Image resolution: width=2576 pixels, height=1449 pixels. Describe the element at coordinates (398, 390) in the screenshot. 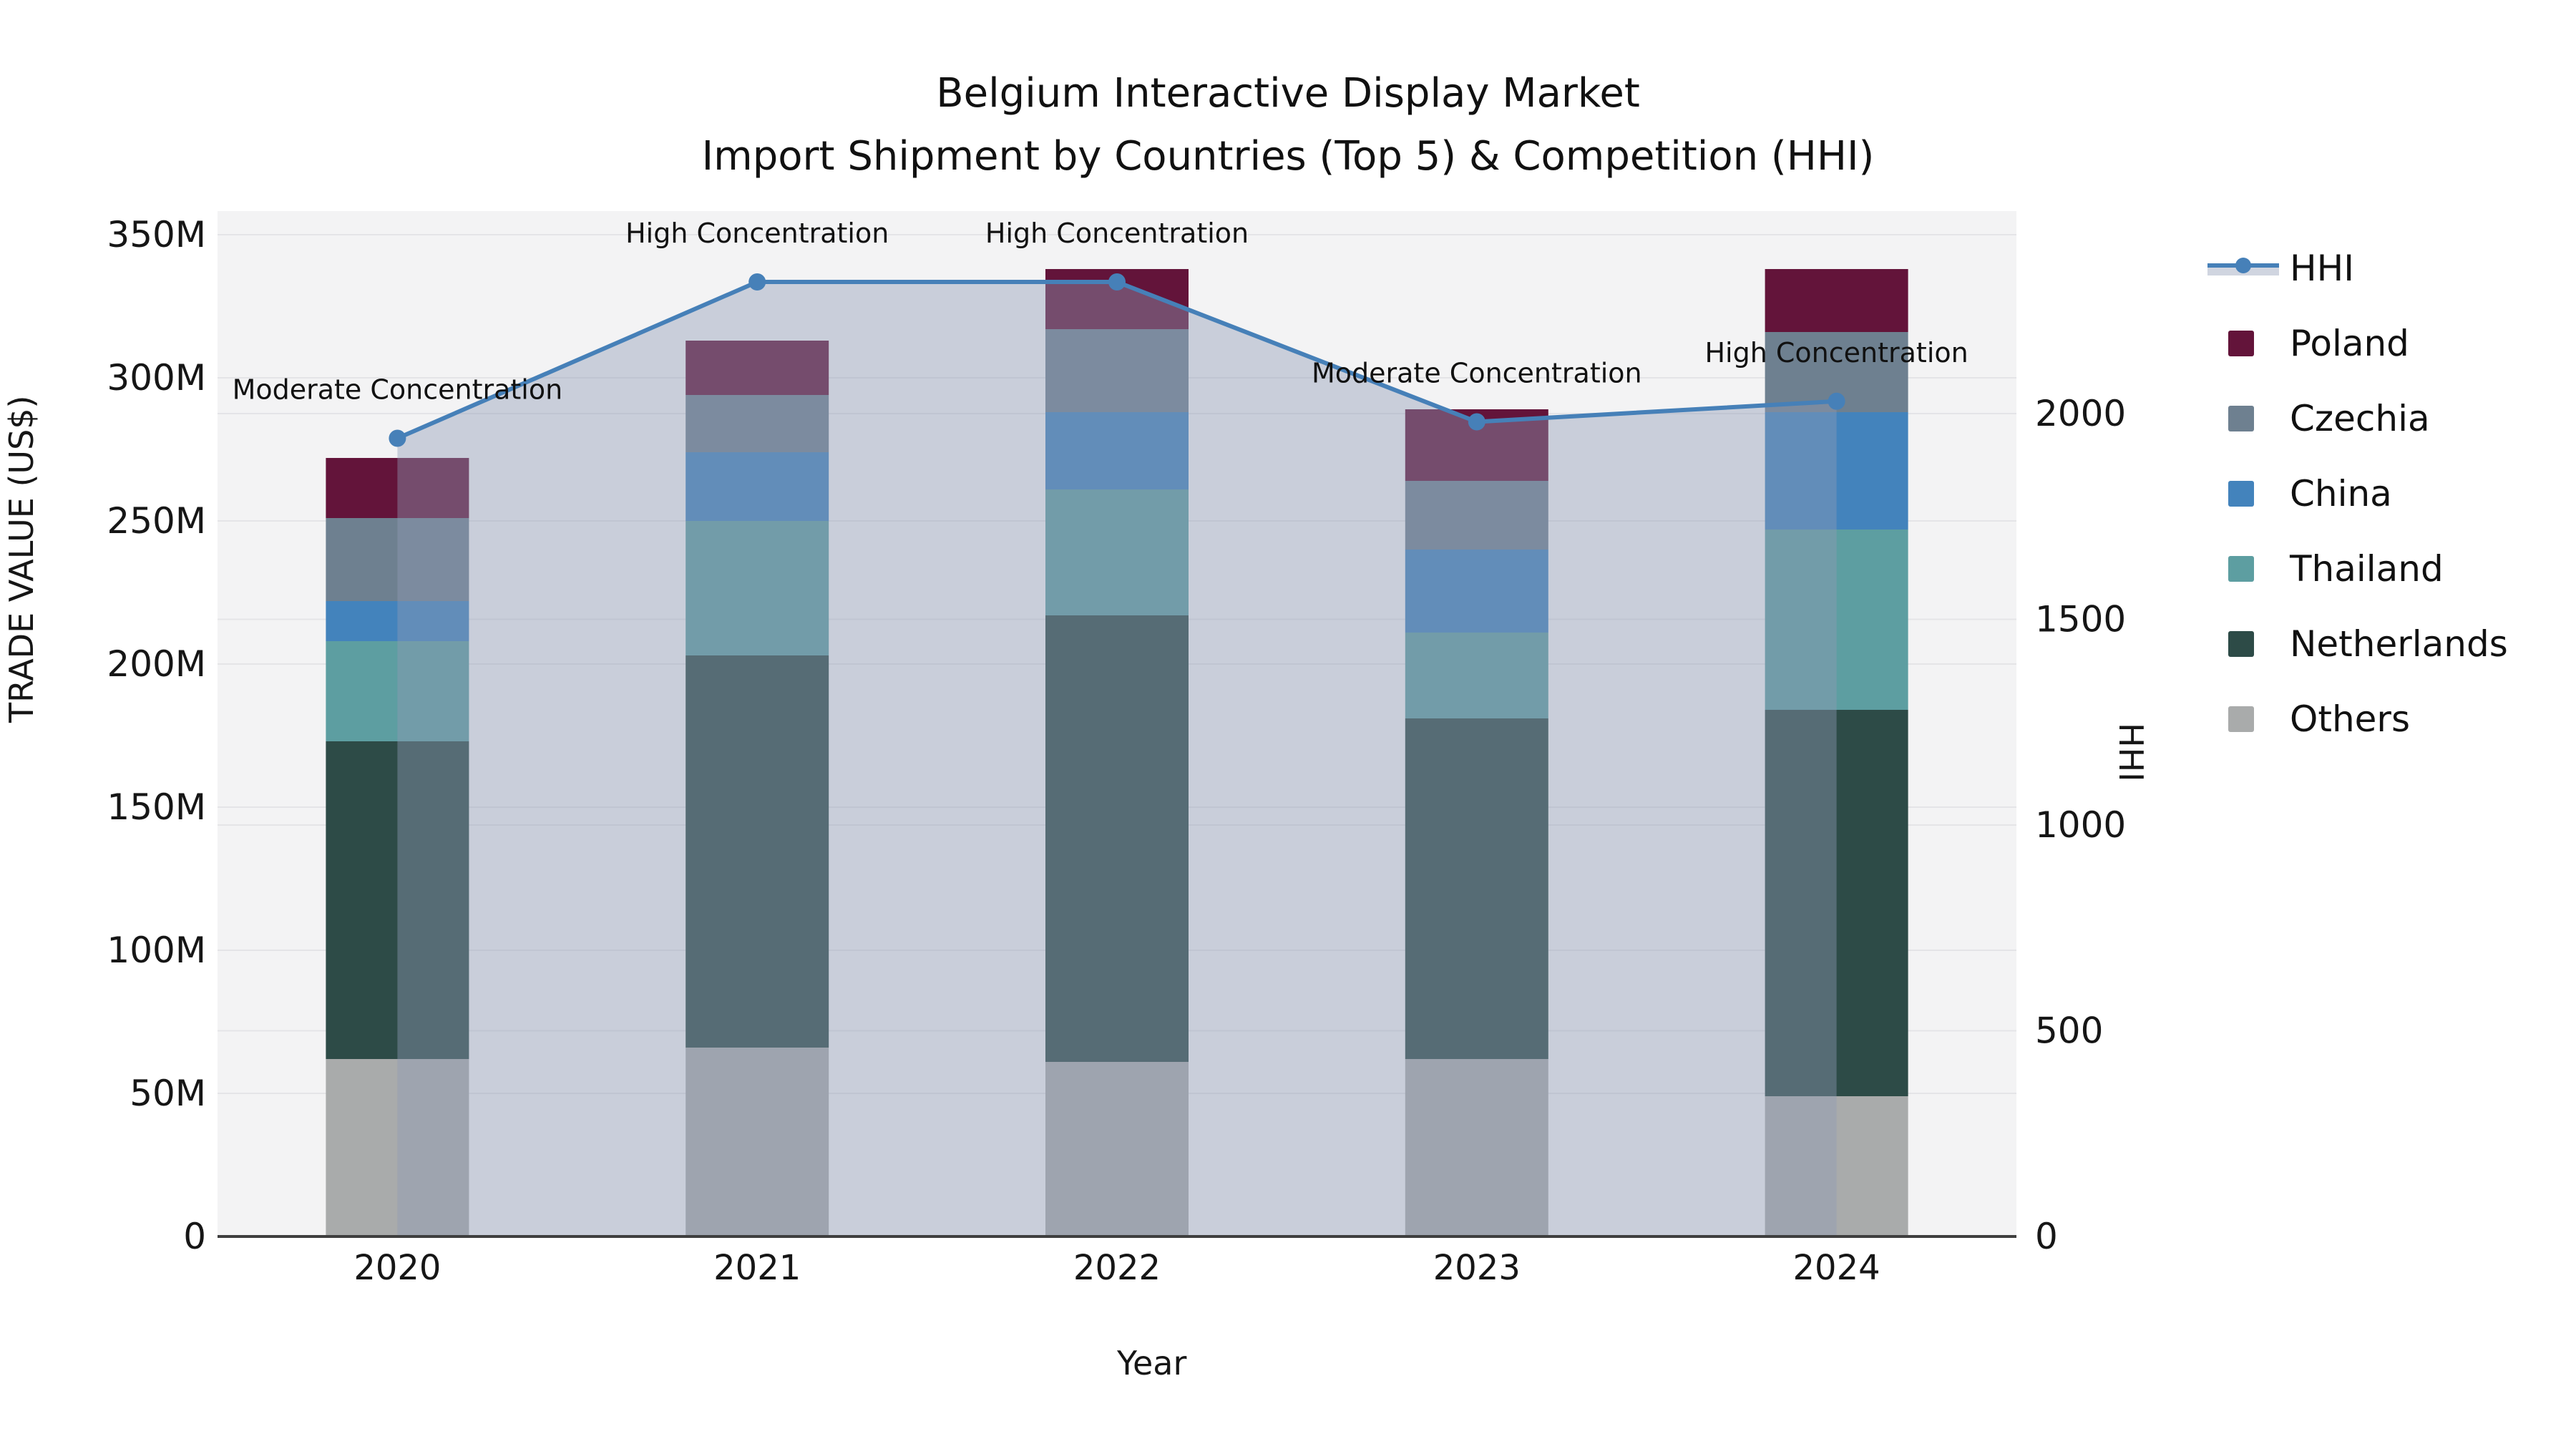

I see `annotation-2020: Moderate Concentration` at that location.